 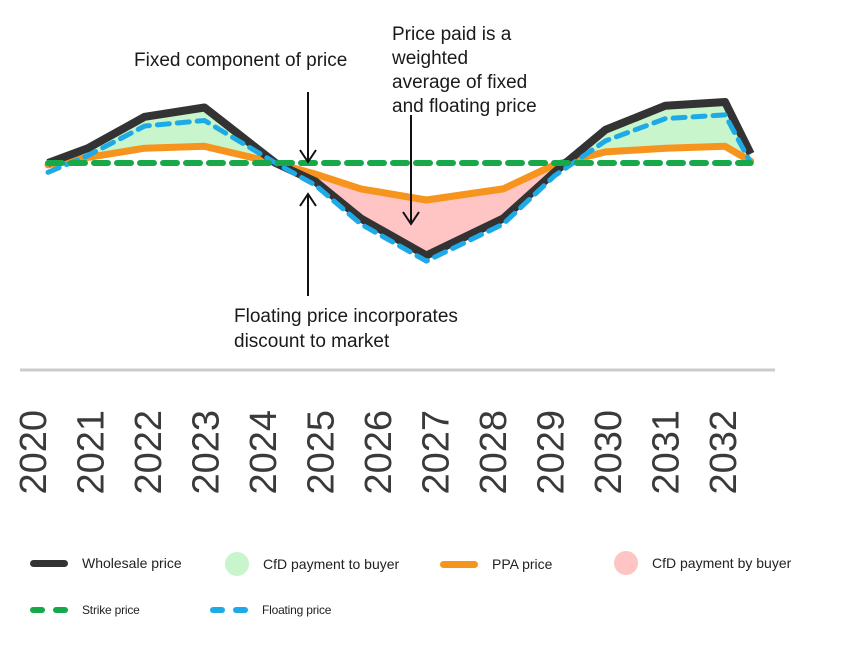 What do you see at coordinates (459, 82) in the screenshot?
I see `annotation-weighted-line: average of fixed` at bounding box center [459, 82].